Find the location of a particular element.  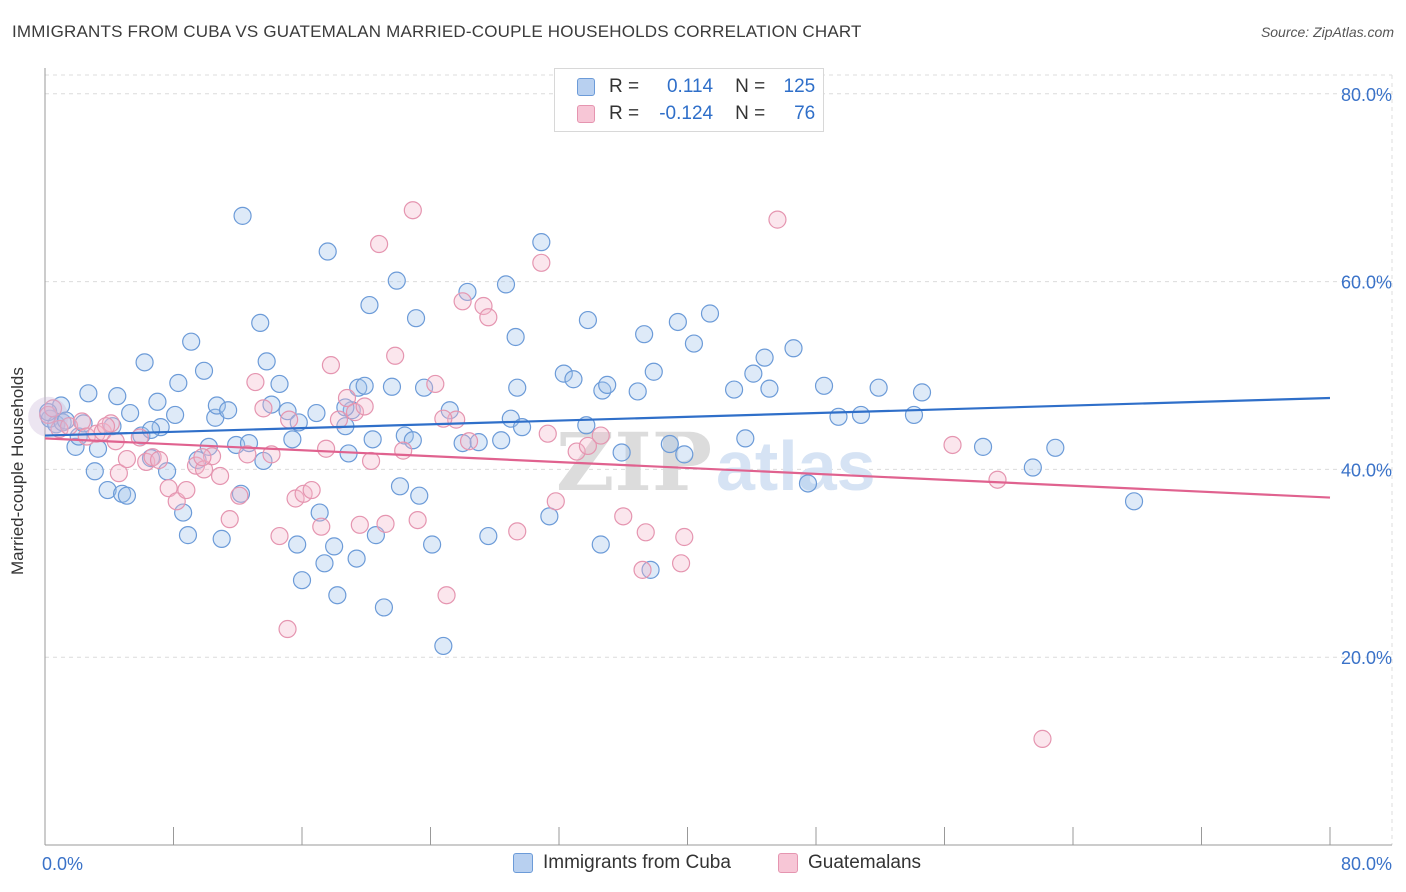

legend-item-guatemalans-label: Guatemalans is located at coordinates (865, 862).